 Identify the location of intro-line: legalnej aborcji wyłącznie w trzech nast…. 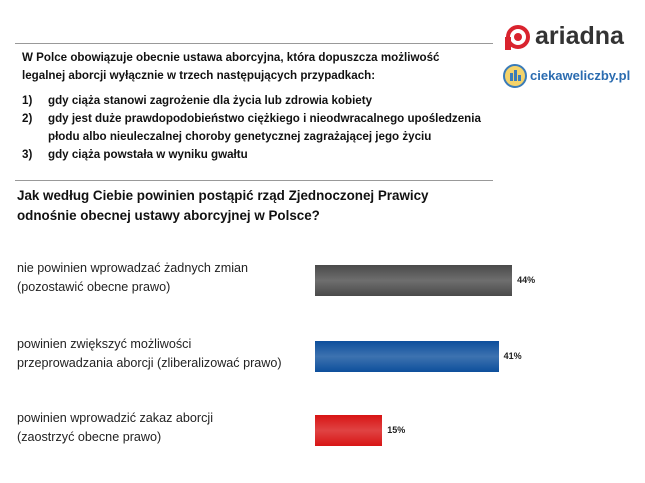
(199, 75).